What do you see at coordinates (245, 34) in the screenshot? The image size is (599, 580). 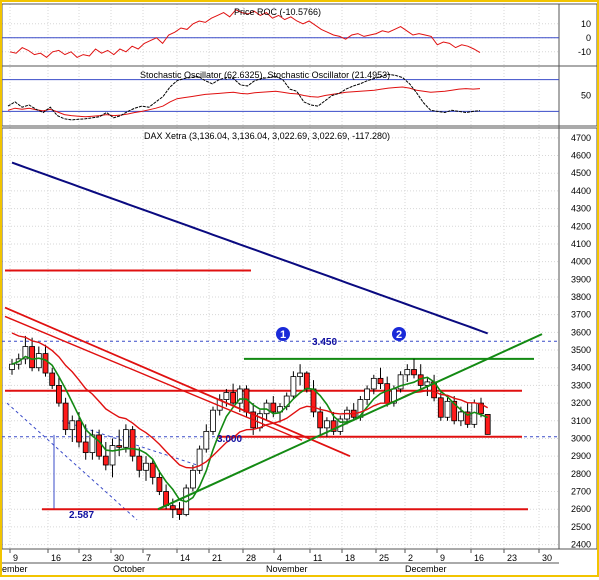 I see `roc-line` at bounding box center [245, 34].